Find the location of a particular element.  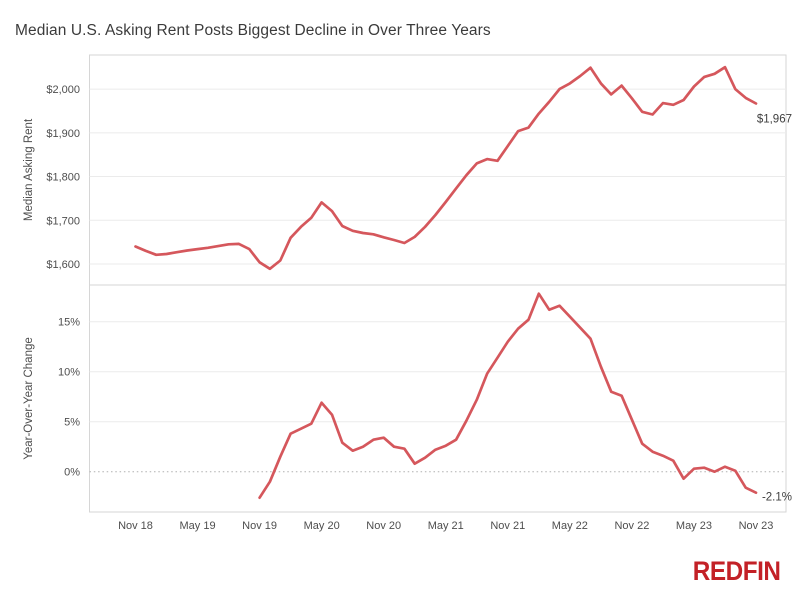

last-value-annotation: $1,967 is located at coordinates (774, 120).